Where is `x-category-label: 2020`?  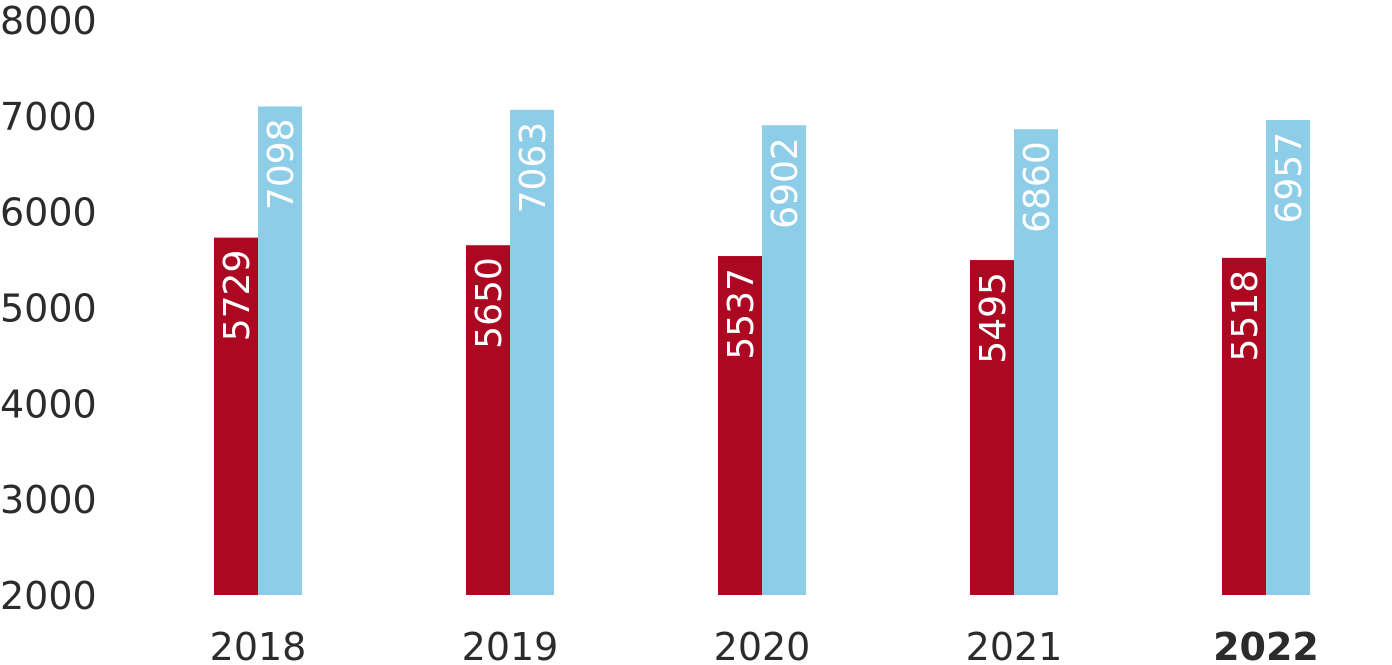 x-category-label: 2020 is located at coordinates (762, 645).